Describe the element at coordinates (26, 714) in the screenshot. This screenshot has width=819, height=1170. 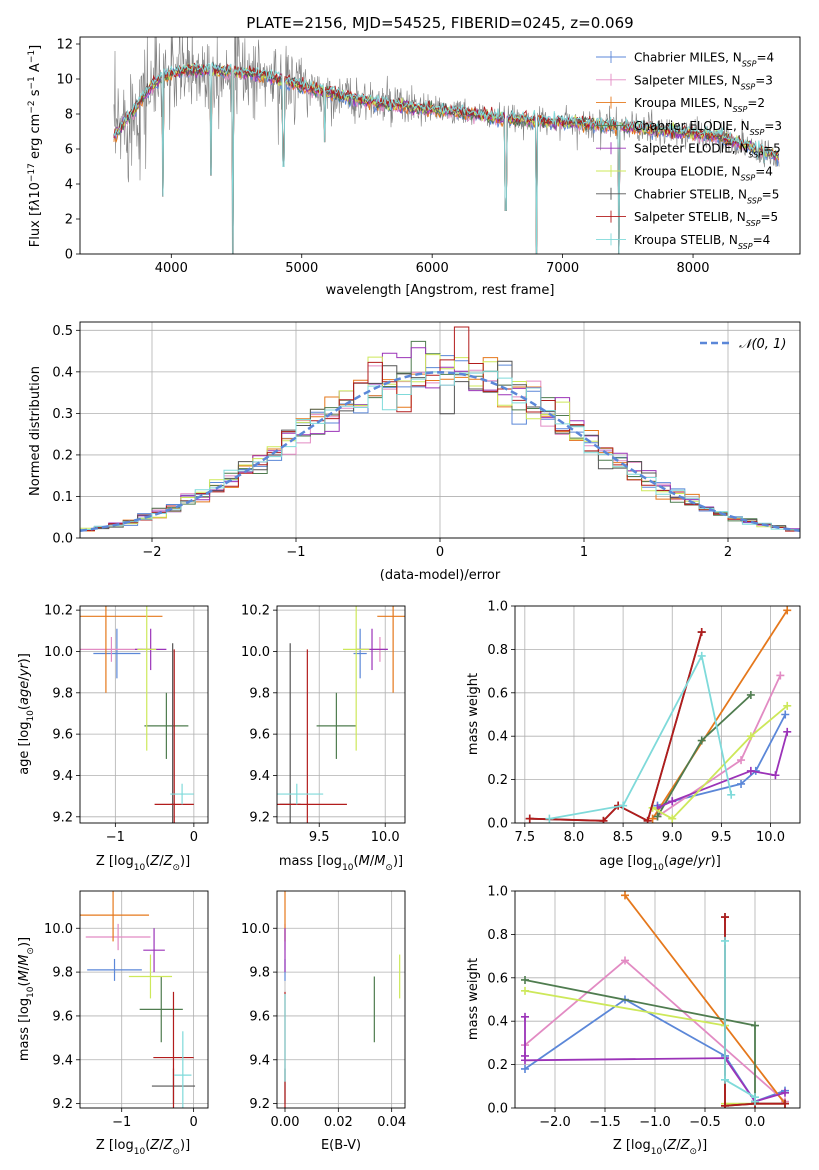
I see `age-vs-Z-ylabel: age [log10(age/yr)]` at that location.